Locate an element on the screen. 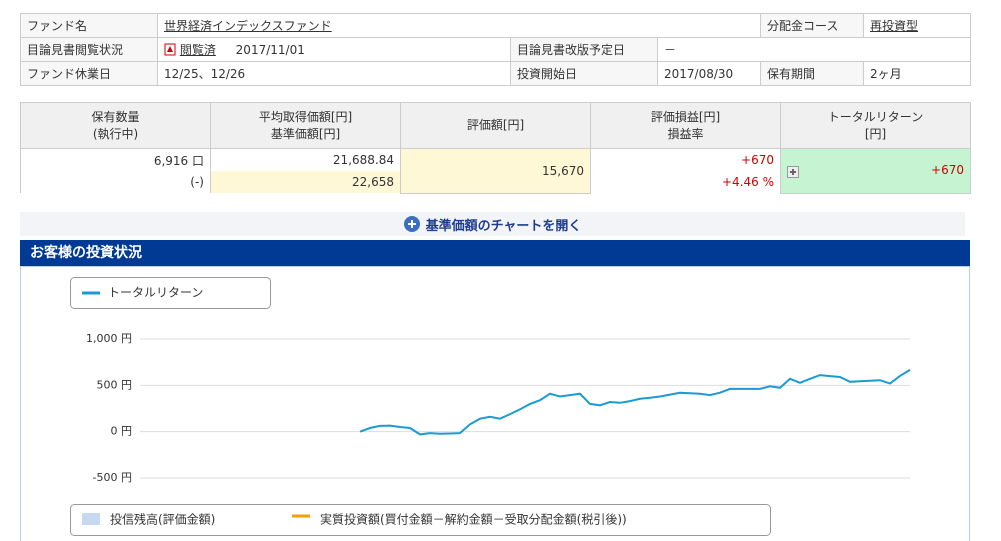  cell: 再投資型 is located at coordinates (917, 25).